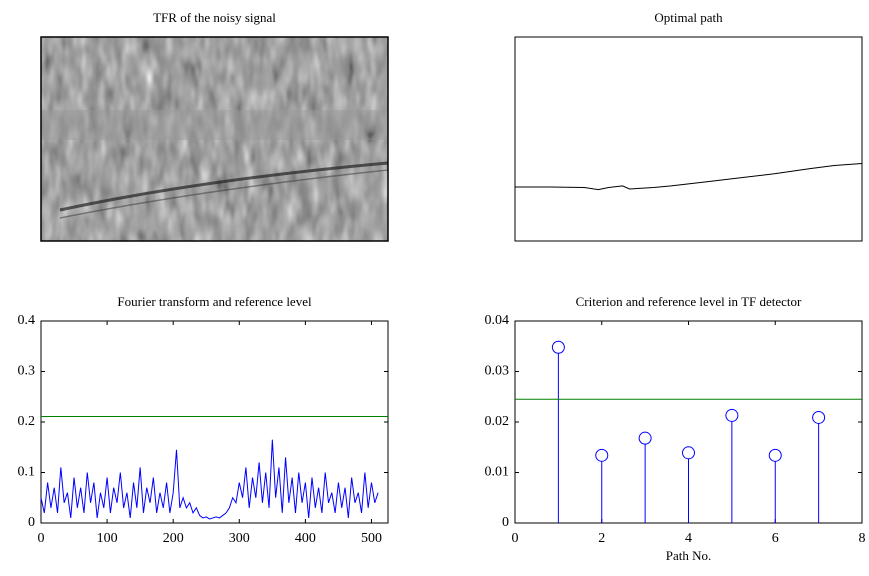  I want to click on y-tick-label: 0.4, so click(27, 320).